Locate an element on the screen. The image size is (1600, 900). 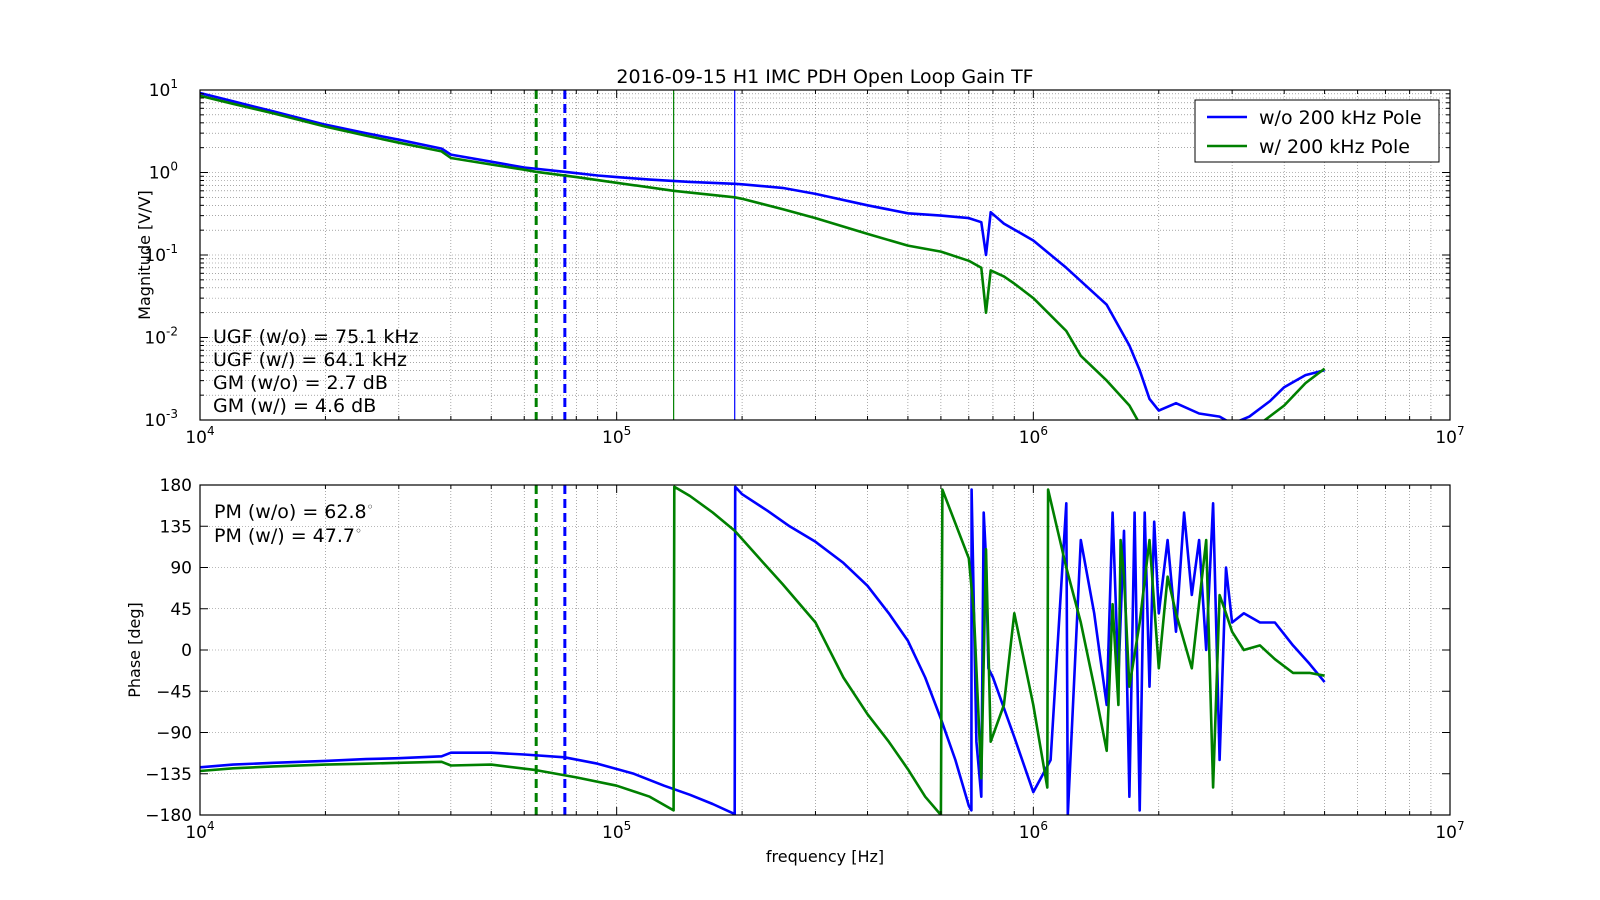
y-tick-label: 45 is located at coordinates (181, 610).